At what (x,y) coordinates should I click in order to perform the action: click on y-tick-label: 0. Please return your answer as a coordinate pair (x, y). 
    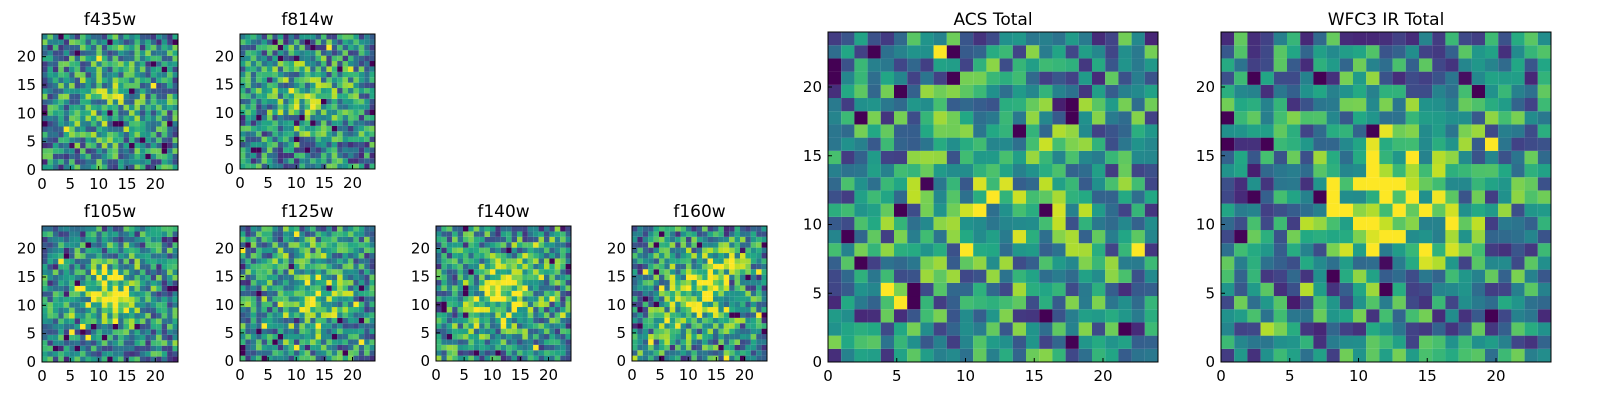
    Looking at the image, I should click on (31, 170).